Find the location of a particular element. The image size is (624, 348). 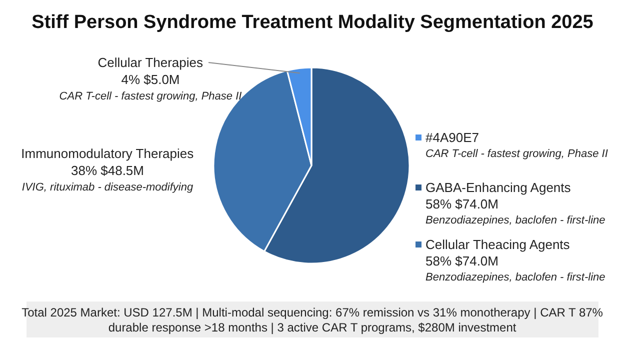

slice-label: Cellular Therapies is located at coordinates (151, 62).